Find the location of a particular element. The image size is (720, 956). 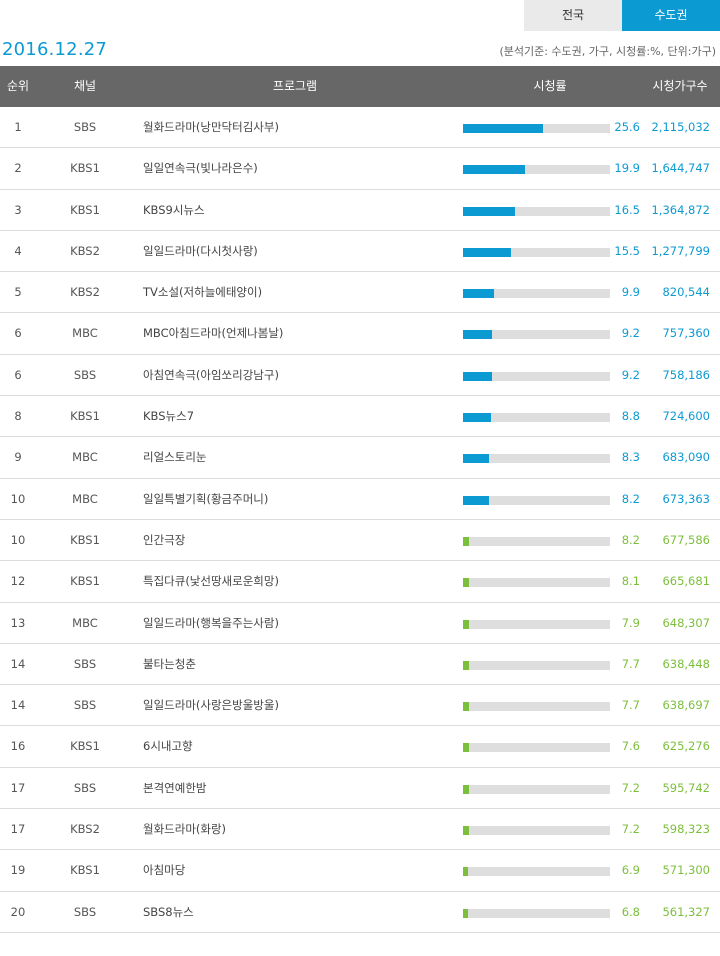

households-cell: 2,115,032 is located at coordinates (680, 127).